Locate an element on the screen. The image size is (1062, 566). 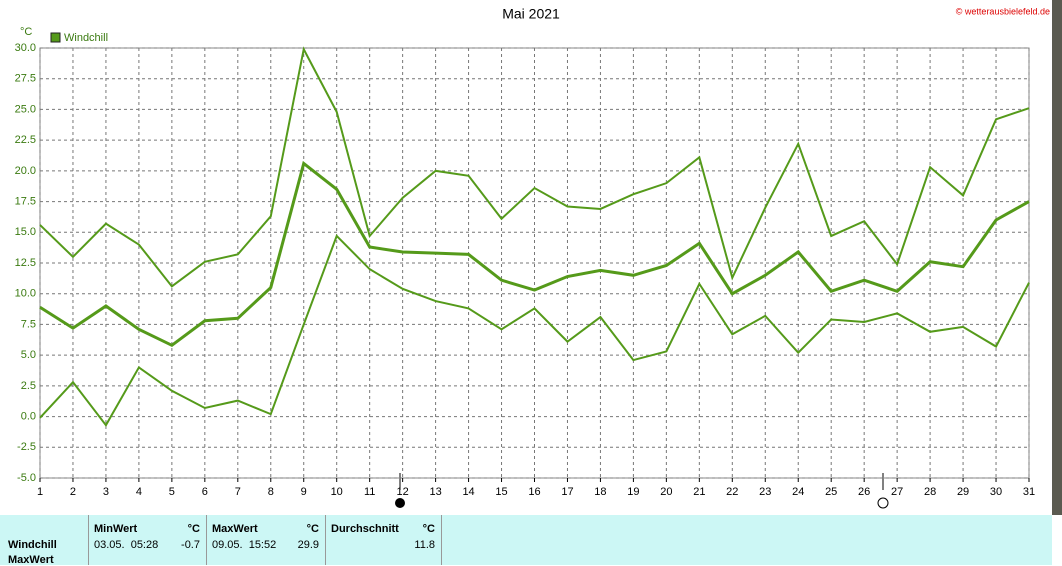
x-tick-label: 23 is located at coordinates (765, 492).